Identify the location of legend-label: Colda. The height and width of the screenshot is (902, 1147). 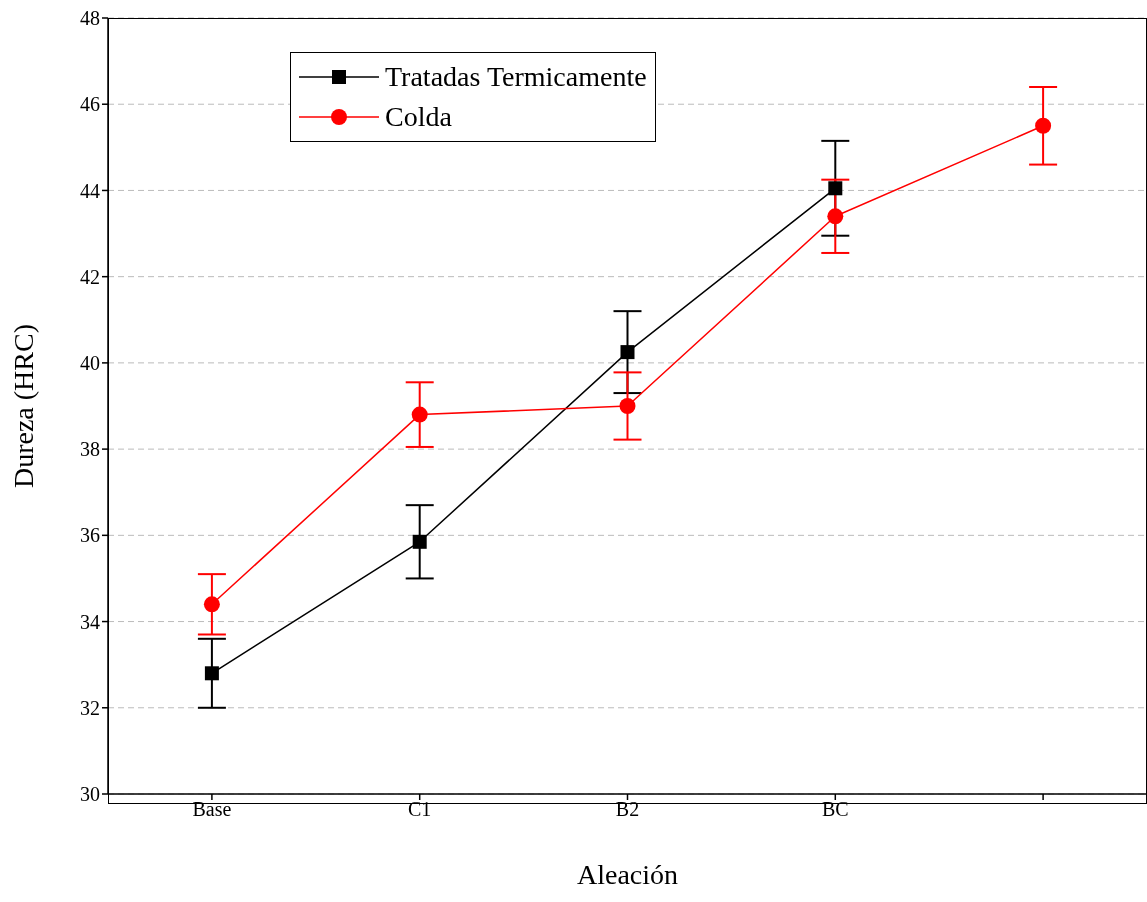
(418, 117).